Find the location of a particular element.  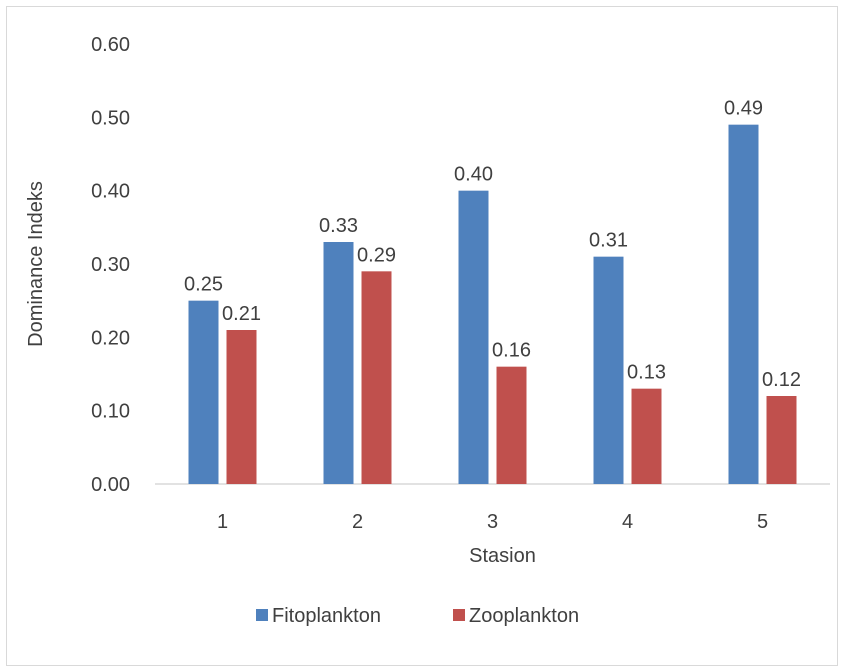

x-tick-label: 5 is located at coordinates (762, 522).